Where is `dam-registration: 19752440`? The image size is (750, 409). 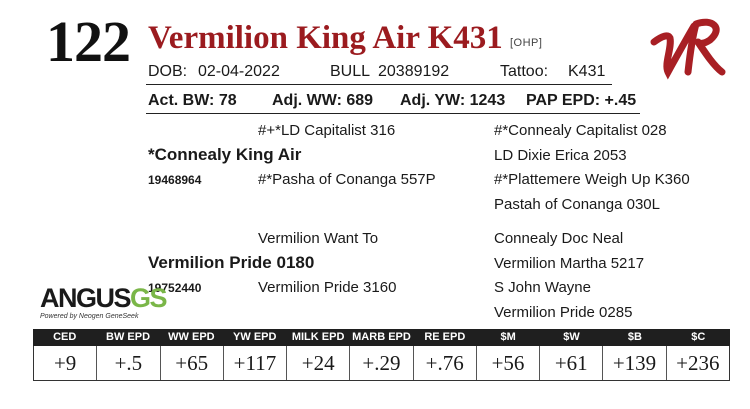
dam-registration: 19752440 is located at coordinates (175, 288).